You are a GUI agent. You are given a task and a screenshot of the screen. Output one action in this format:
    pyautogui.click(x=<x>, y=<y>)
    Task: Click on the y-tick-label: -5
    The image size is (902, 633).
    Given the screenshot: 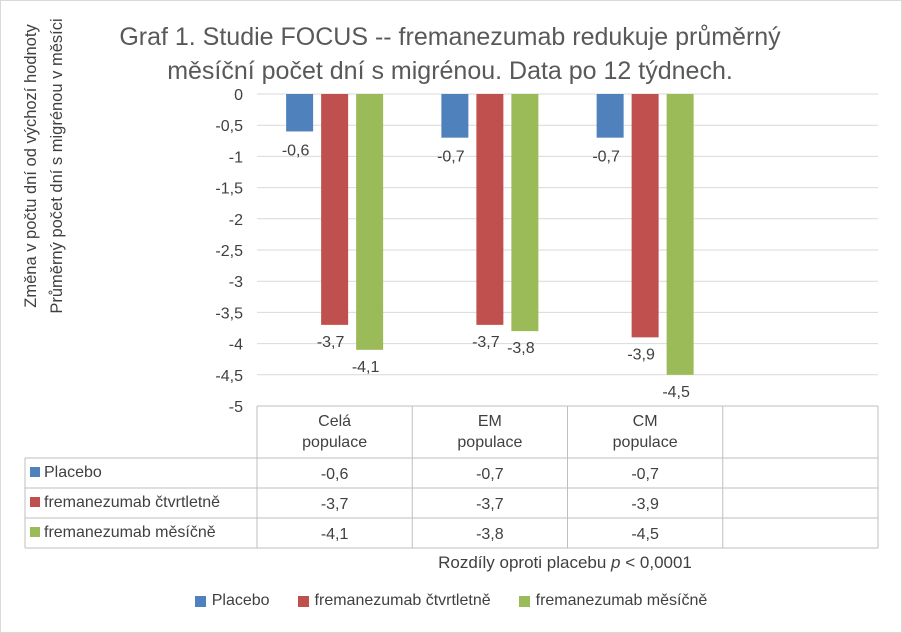 What is the action you would take?
    pyautogui.click(x=236, y=407)
    